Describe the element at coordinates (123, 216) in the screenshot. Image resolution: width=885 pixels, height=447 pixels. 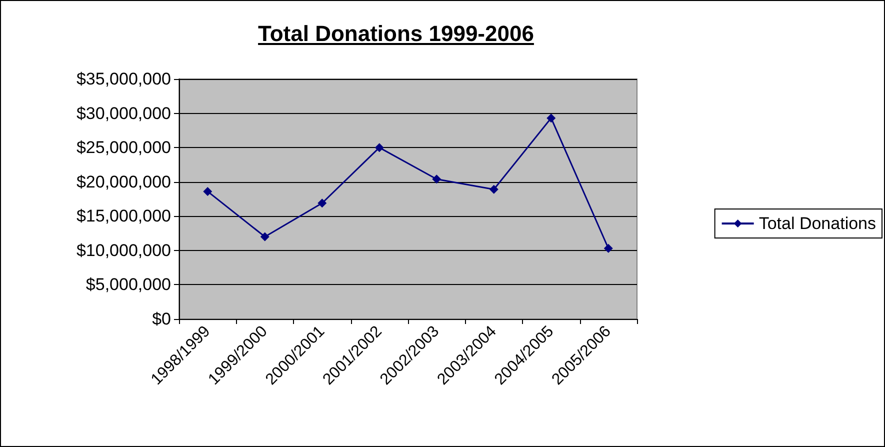
I see `y-tick-label: $15,000,000` at that location.